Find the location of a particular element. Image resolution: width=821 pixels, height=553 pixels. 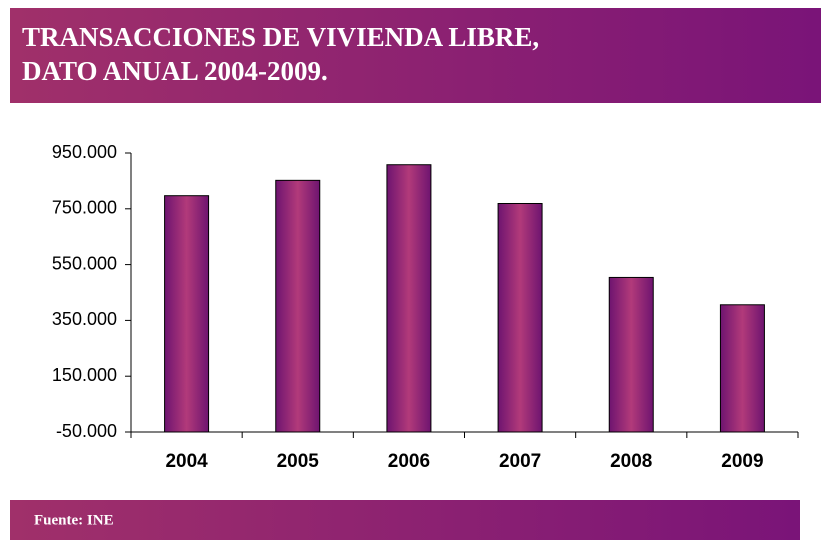

x-tick-label: 2008 is located at coordinates (631, 461).